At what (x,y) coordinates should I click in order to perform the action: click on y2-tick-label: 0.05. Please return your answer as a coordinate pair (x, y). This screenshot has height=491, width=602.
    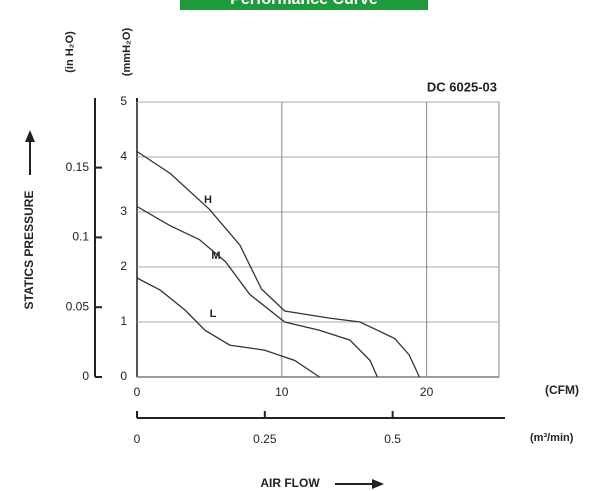
    Looking at the image, I should click on (78, 306).